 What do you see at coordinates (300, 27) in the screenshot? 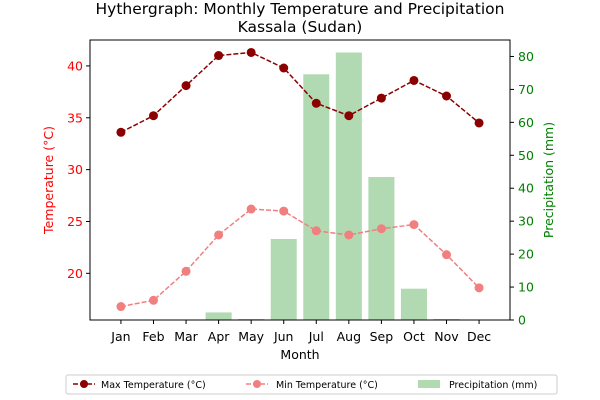
I see `chart-title-line-2: Kassala (Sudan)` at bounding box center [300, 27].